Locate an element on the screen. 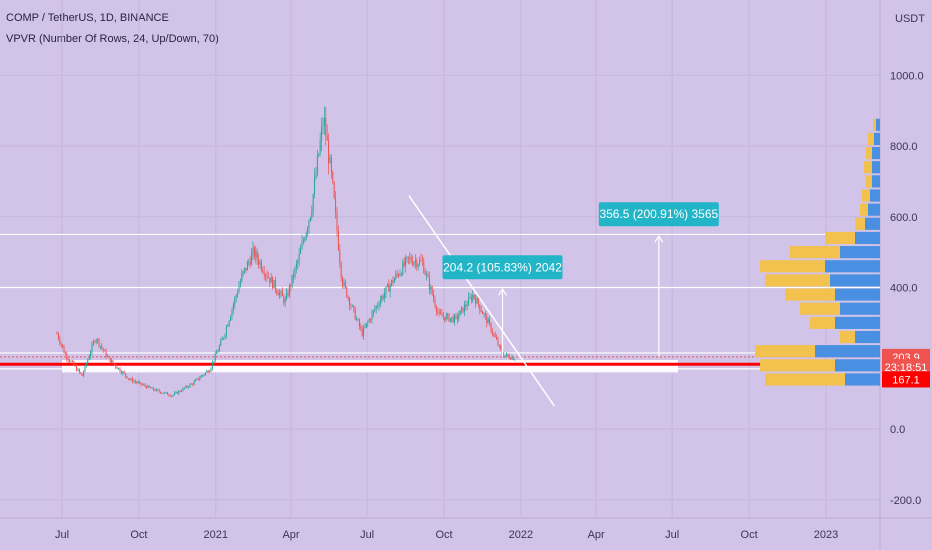  indicator-label: VPVR (Number Of Rows, 24, Up/Down, 70) is located at coordinates (112, 39).